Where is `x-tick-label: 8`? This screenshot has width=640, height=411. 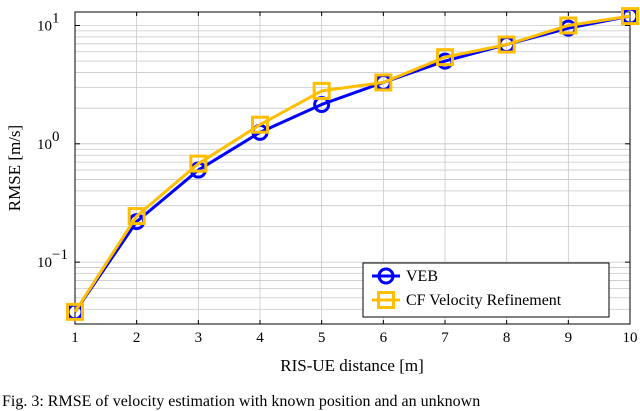 x-tick-label: 8 is located at coordinates (507, 338).